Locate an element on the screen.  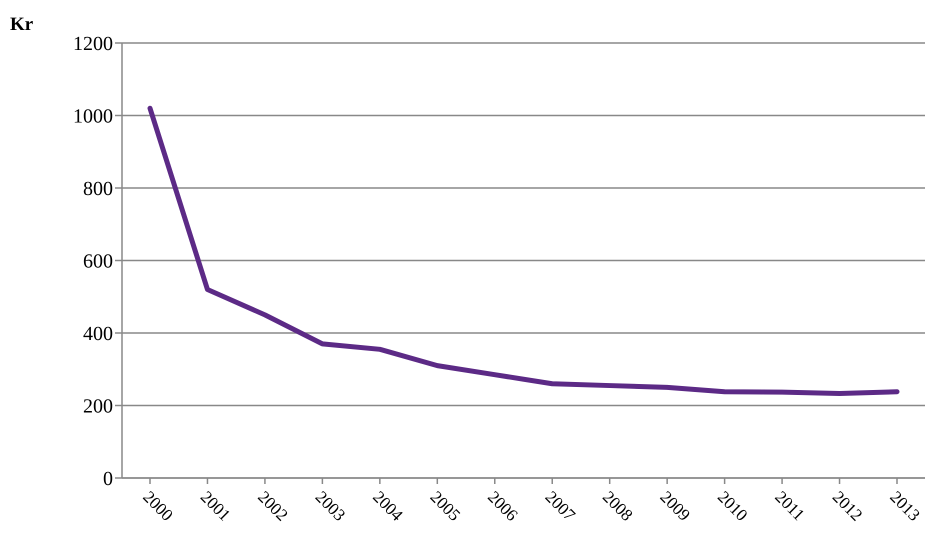
y-tick-label: 200 is located at coordinates (98, 407).